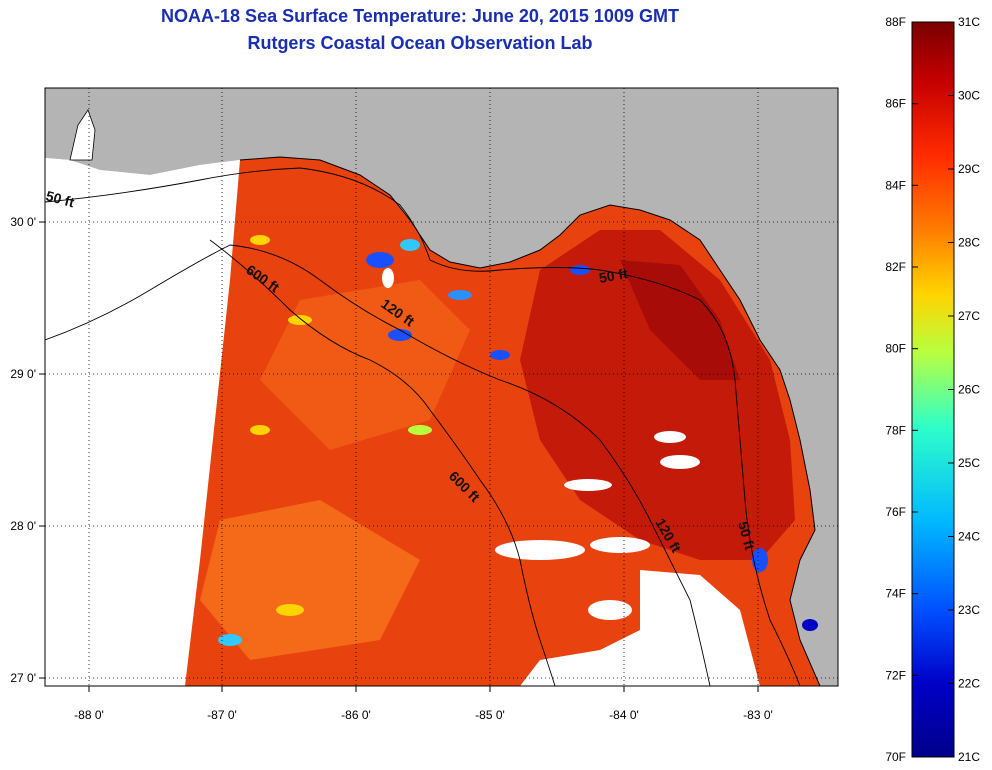  Describe the element at coordinates (356, 715) in the screenshot. I see `lon-tick-label: -86 0'` at that location.